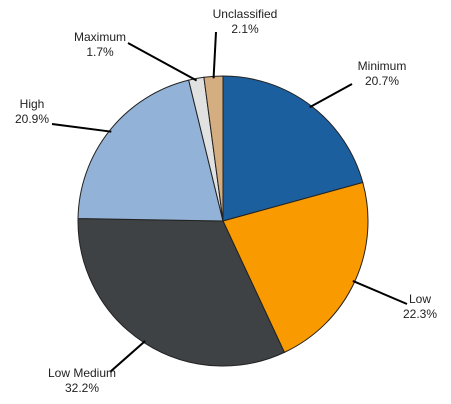  What do you see at coordinates (100, 52) in the screenshot?
I see `slice-value-label: 1.7%` at bounding box center [100, 52].